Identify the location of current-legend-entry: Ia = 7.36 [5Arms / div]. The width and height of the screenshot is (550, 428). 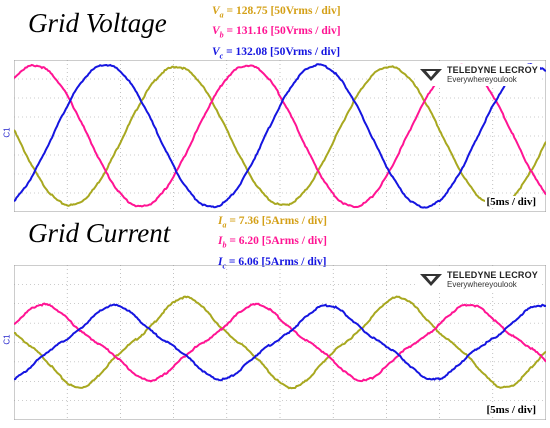
(272, 223).